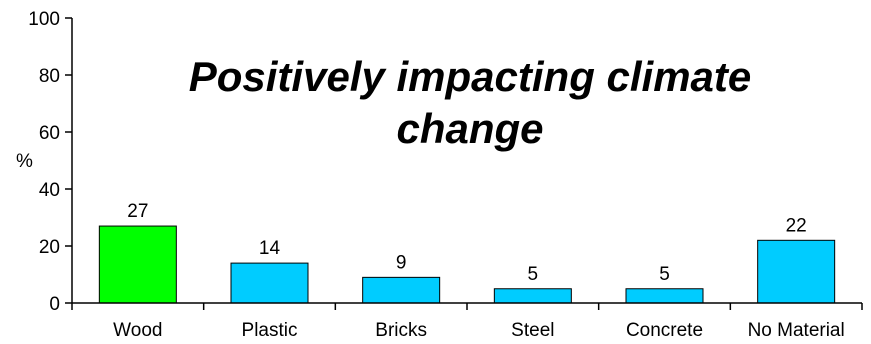  What do you see at coordinates (49, 133) in the screenshot?
I see `y-tick-label: 60` at bounding box center [49, 133].